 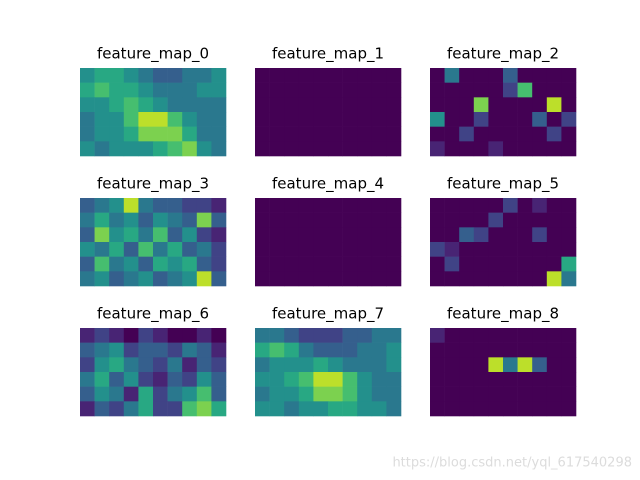 What do you see at coordinates (503, 314) in the screenshot?
I see `subplot-title: feature_map_8` at bounding box center [503, 314].